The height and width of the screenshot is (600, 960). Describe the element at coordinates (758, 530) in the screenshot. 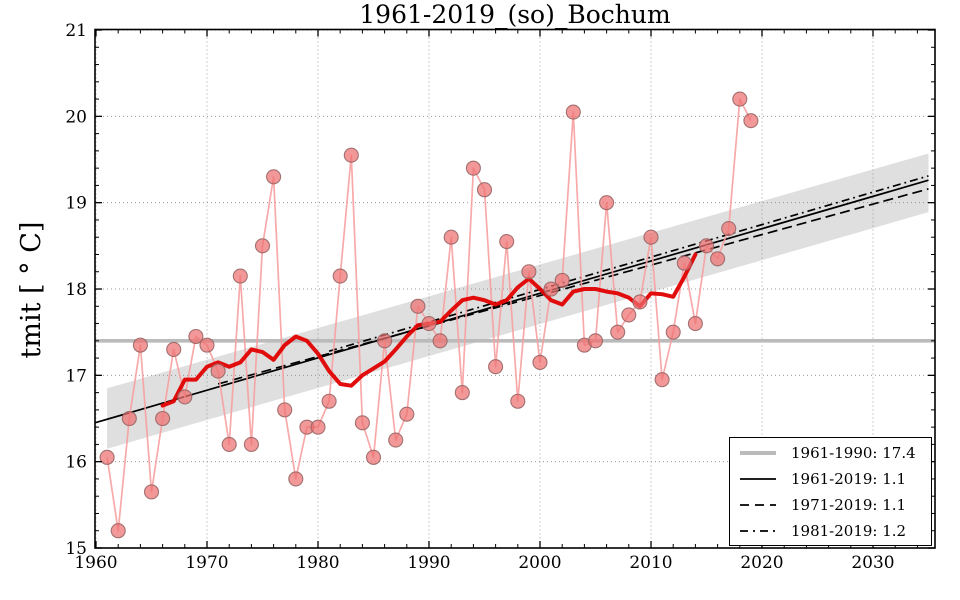

I see `legend-swatch-dashdot` at that location.